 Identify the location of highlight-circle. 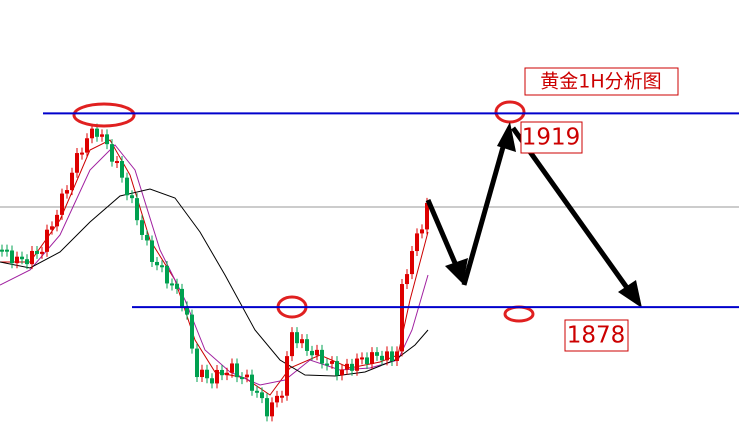
(104, 115).